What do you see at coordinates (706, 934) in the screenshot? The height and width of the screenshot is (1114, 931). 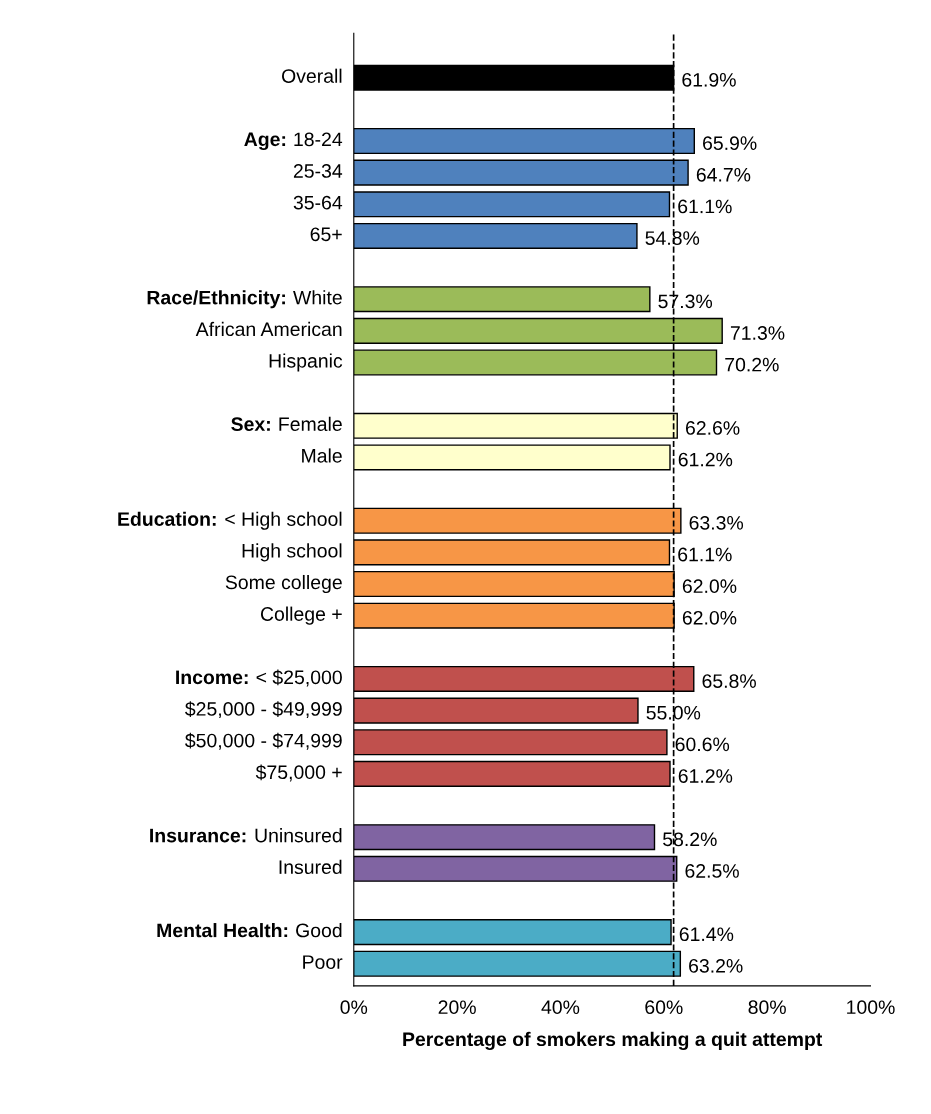 I see `data-label: 61.4%` at bounding box center [706, 934].